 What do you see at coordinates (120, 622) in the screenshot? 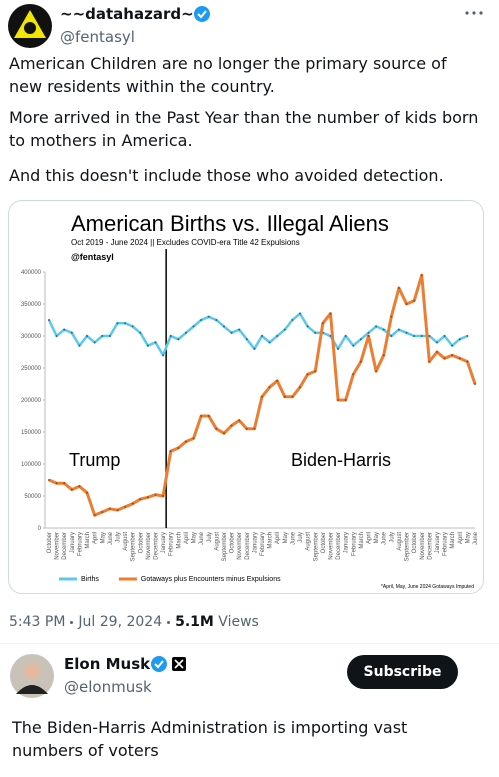
I see `date: Jul 29, 2024` at bounding box center [120, 622].